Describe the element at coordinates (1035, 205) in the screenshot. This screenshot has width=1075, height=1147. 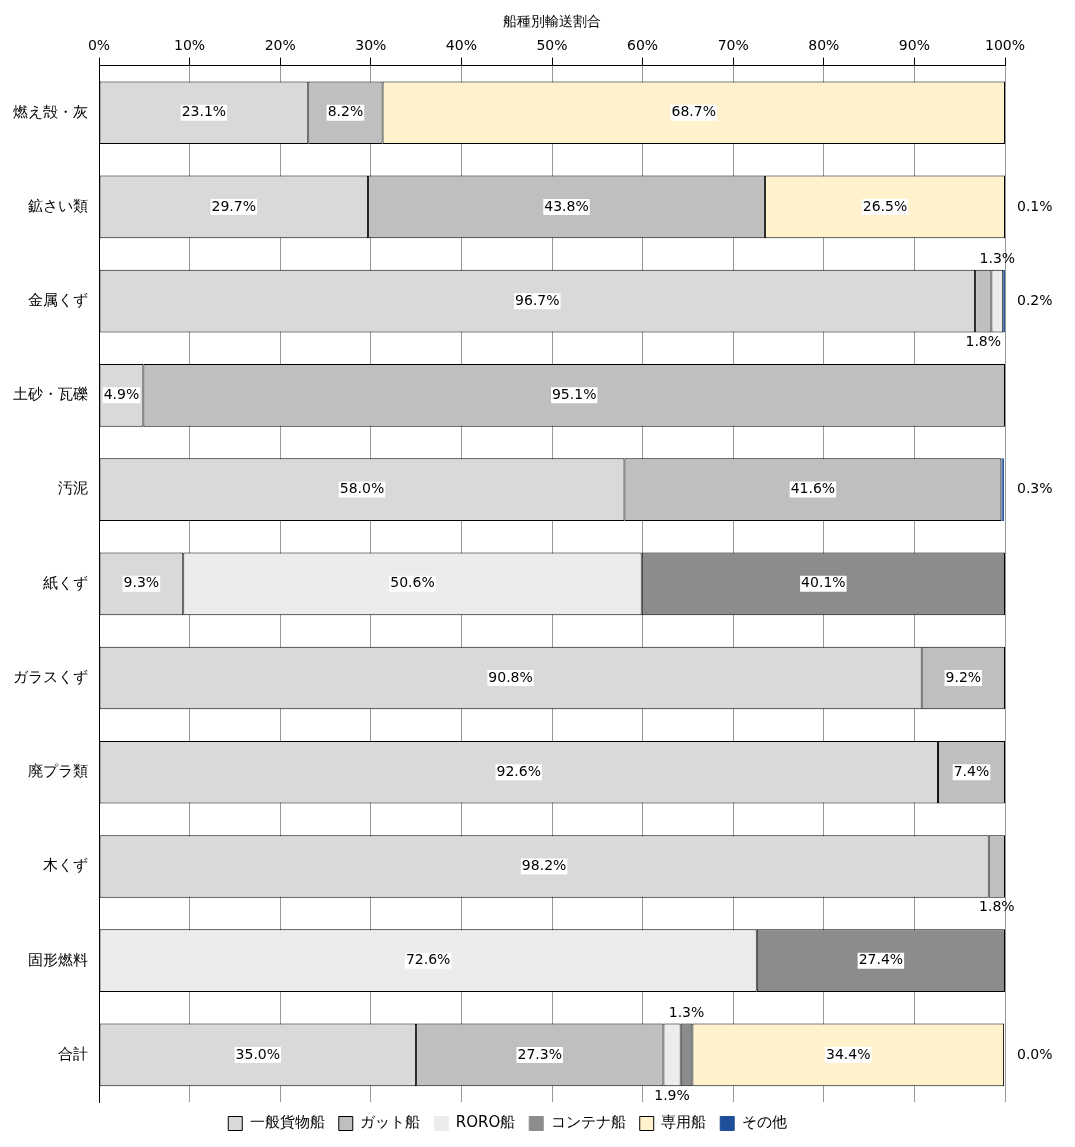
I see `data-label: 0.1%` at that location.